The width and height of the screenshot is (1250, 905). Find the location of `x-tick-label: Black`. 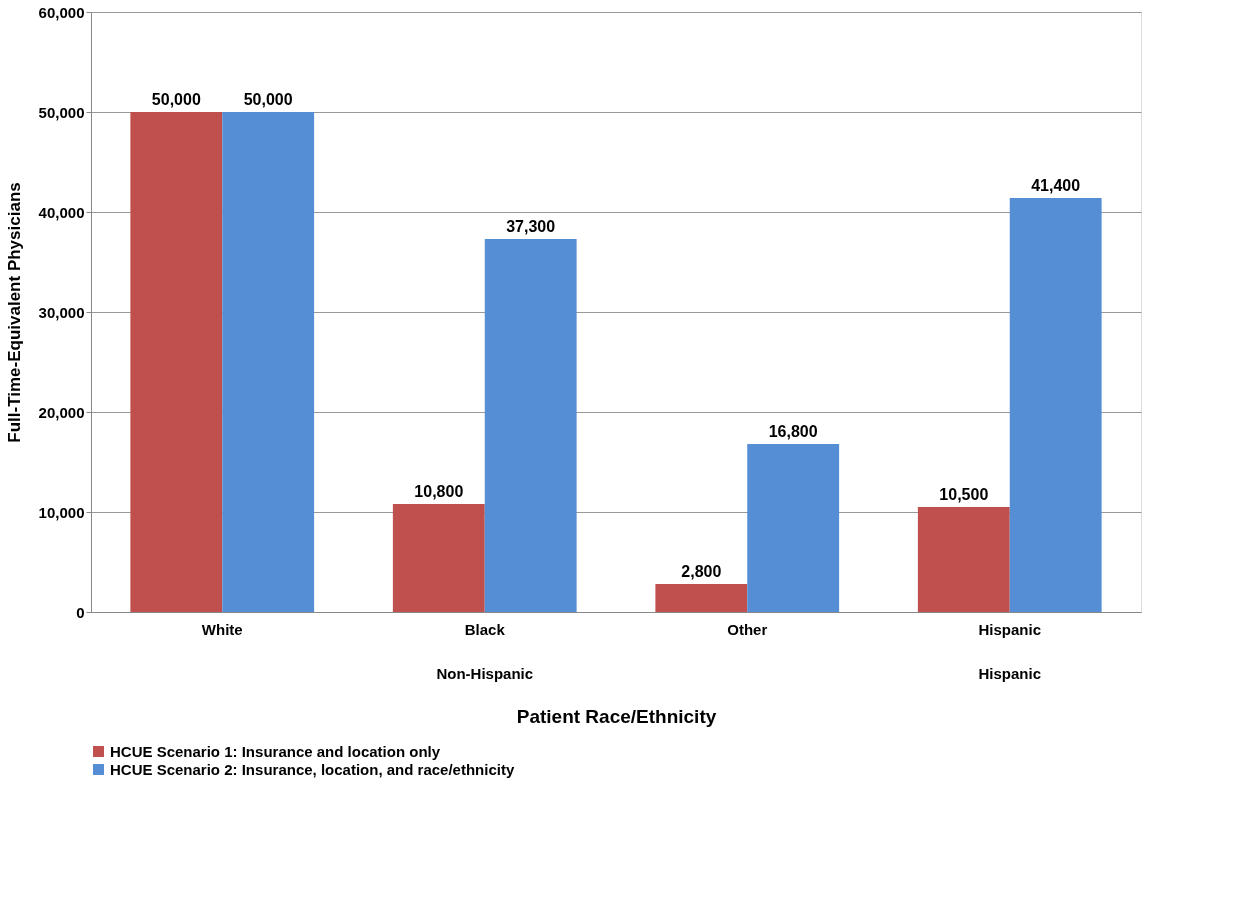

x-tick-label: Black is located at coordinates (485, 629).